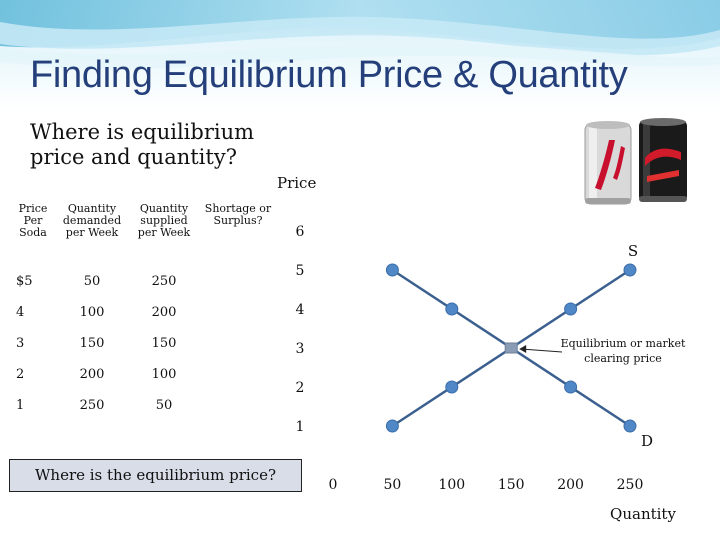  What do you see at coordinates (92, 374) in the screenshot?
I see `cell-demanded: 200` at bounding box center [92, 374].